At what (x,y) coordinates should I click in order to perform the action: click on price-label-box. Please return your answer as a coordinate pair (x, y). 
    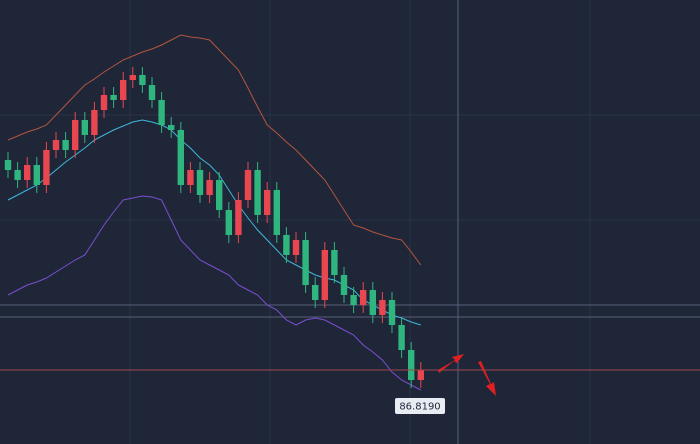
    Looking at the image, I should click on (420, 406).